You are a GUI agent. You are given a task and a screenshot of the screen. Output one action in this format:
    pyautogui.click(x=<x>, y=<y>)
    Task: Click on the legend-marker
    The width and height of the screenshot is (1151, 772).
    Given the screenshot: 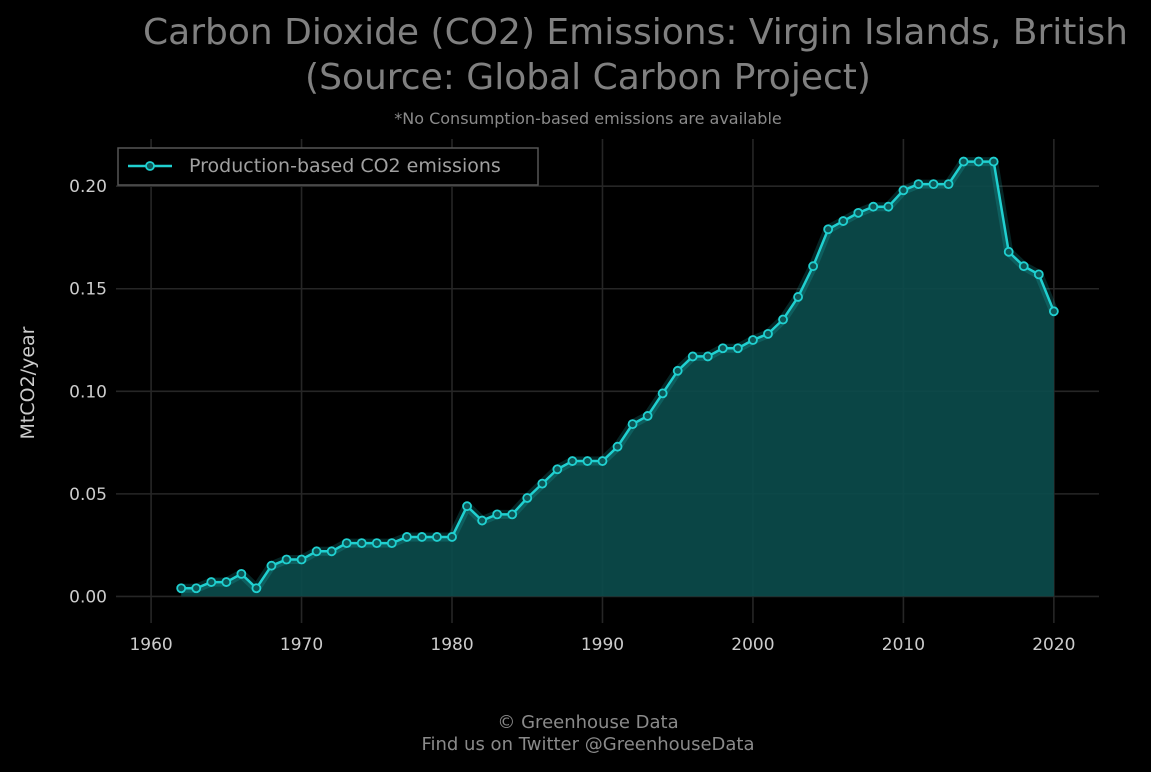 What is the action you would take?
    pyautogui.click(x=150, y=166)
    